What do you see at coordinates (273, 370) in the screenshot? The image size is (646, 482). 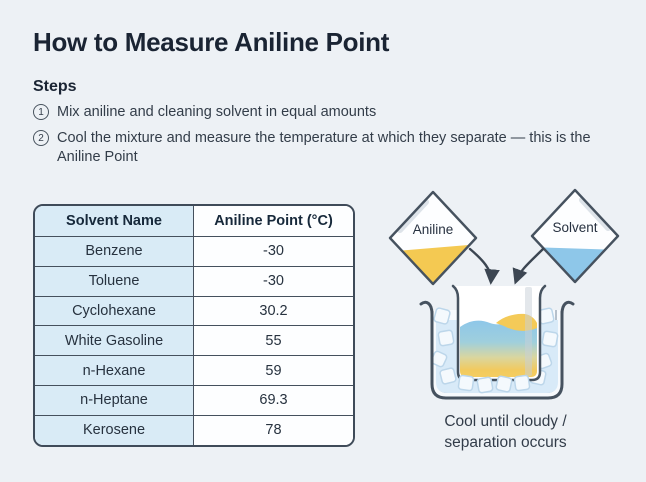 I see `cell-point: 59` at bounding box center [273, 370].